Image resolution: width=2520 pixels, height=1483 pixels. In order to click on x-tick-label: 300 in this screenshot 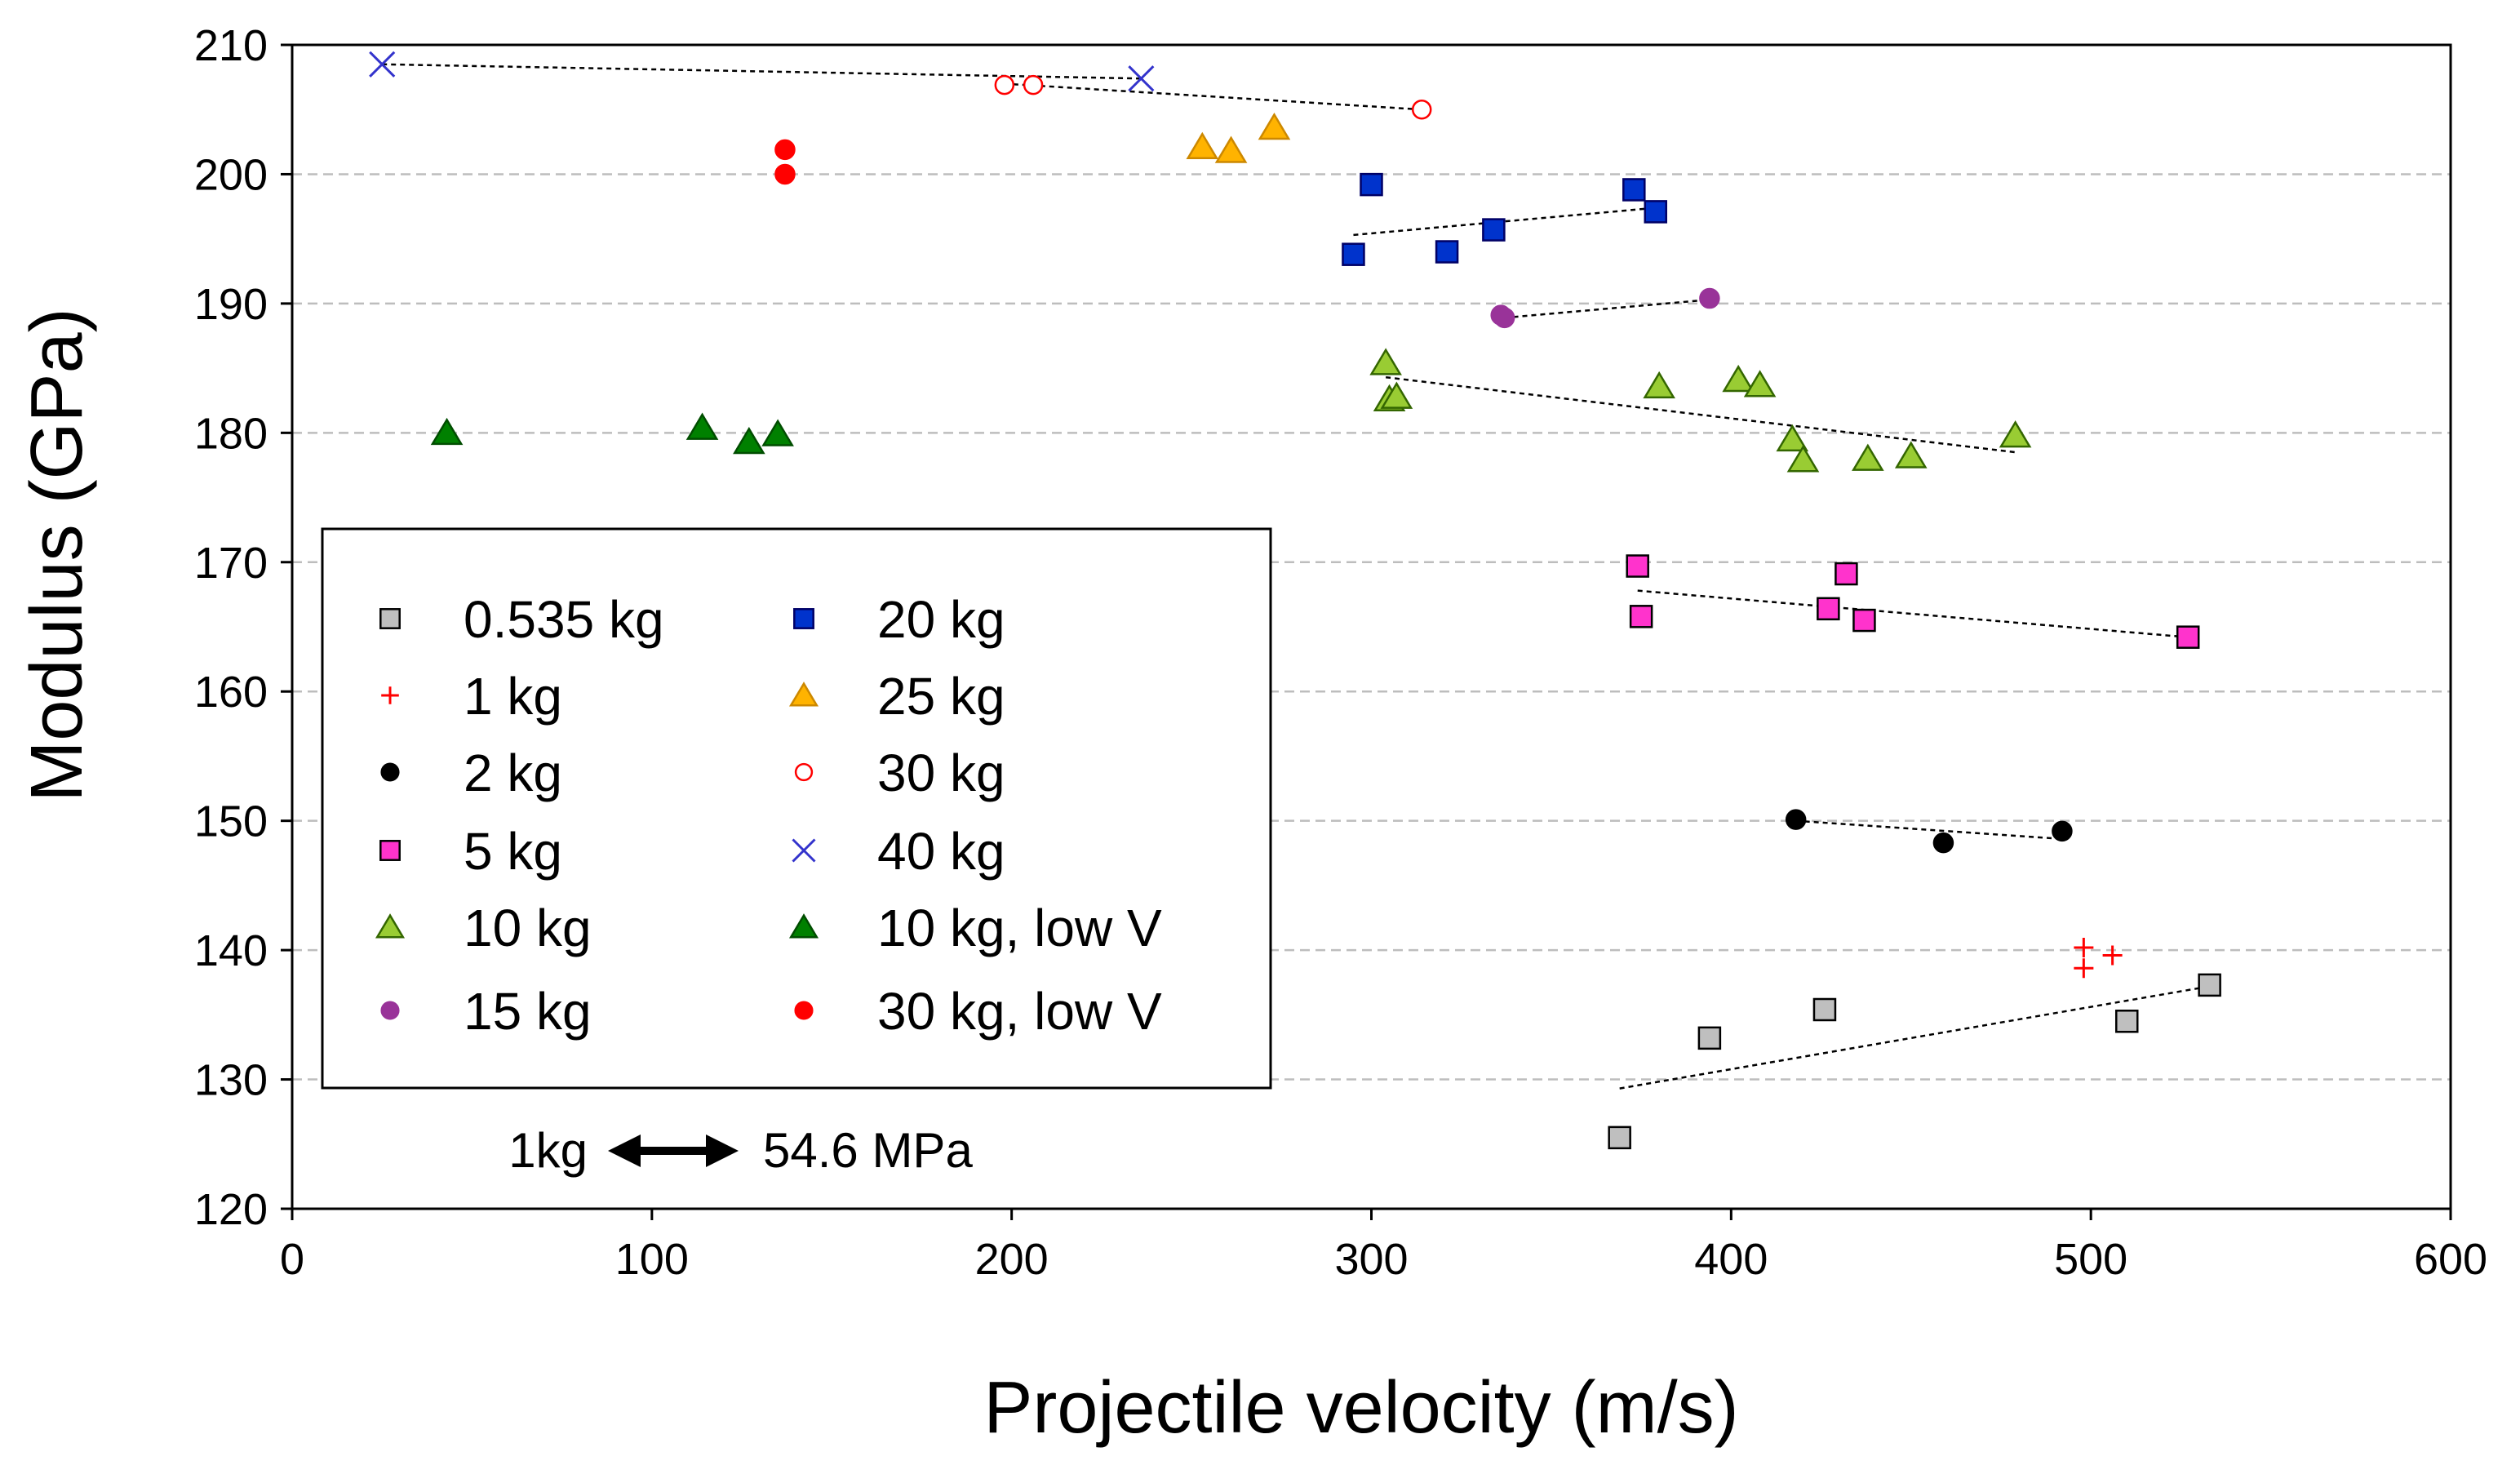, I will do `click(1371, 1259)`.